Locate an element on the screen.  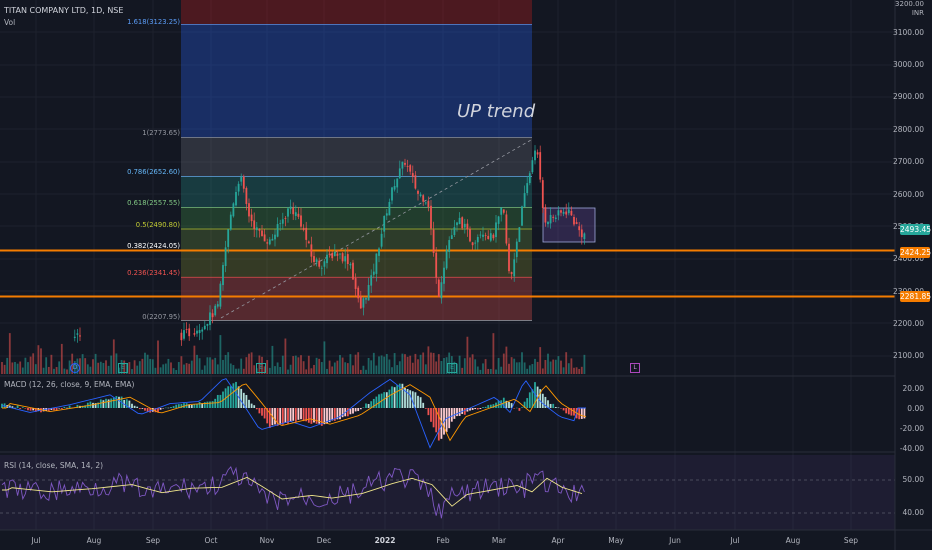
fib-label: 0.618(2557.55) is located at coordinates (153, 203).